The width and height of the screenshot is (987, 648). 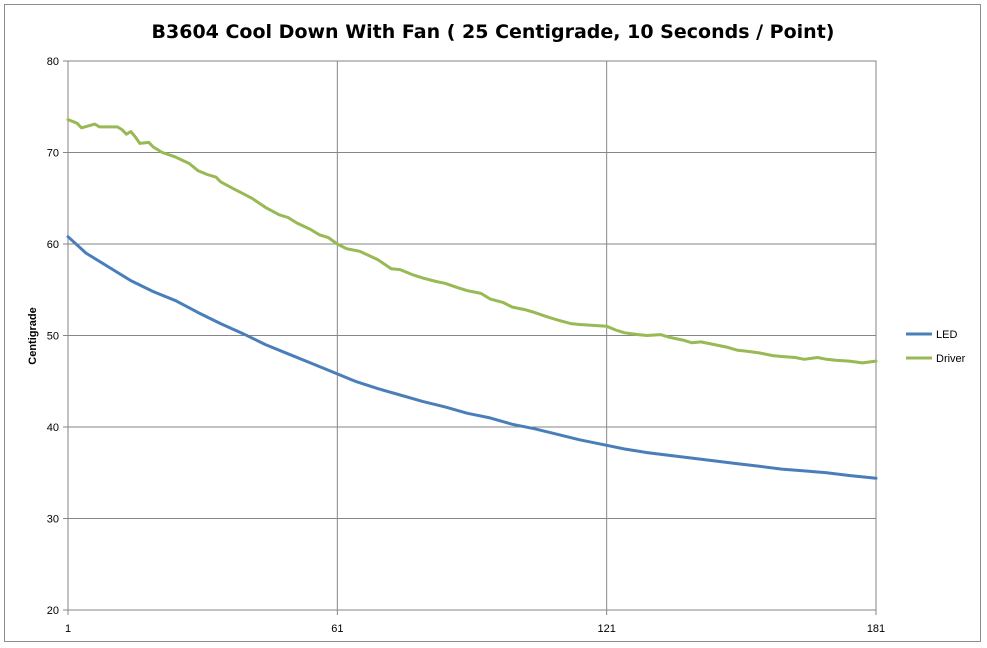 I want to click on y-tick-label: 80, so click(x=53, y=62).